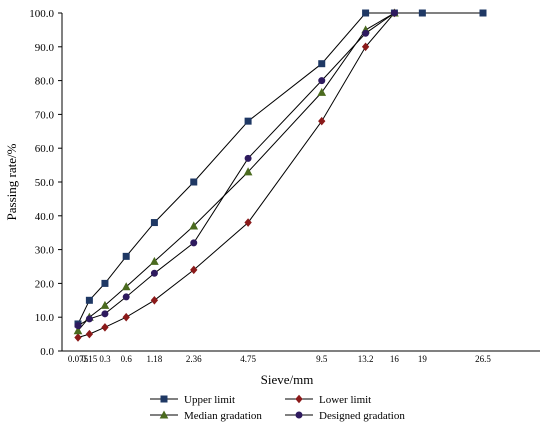 The width and height of the screenshot is (550, 429). I want to click on x-tick-label: 4.75, so click(248, 359).